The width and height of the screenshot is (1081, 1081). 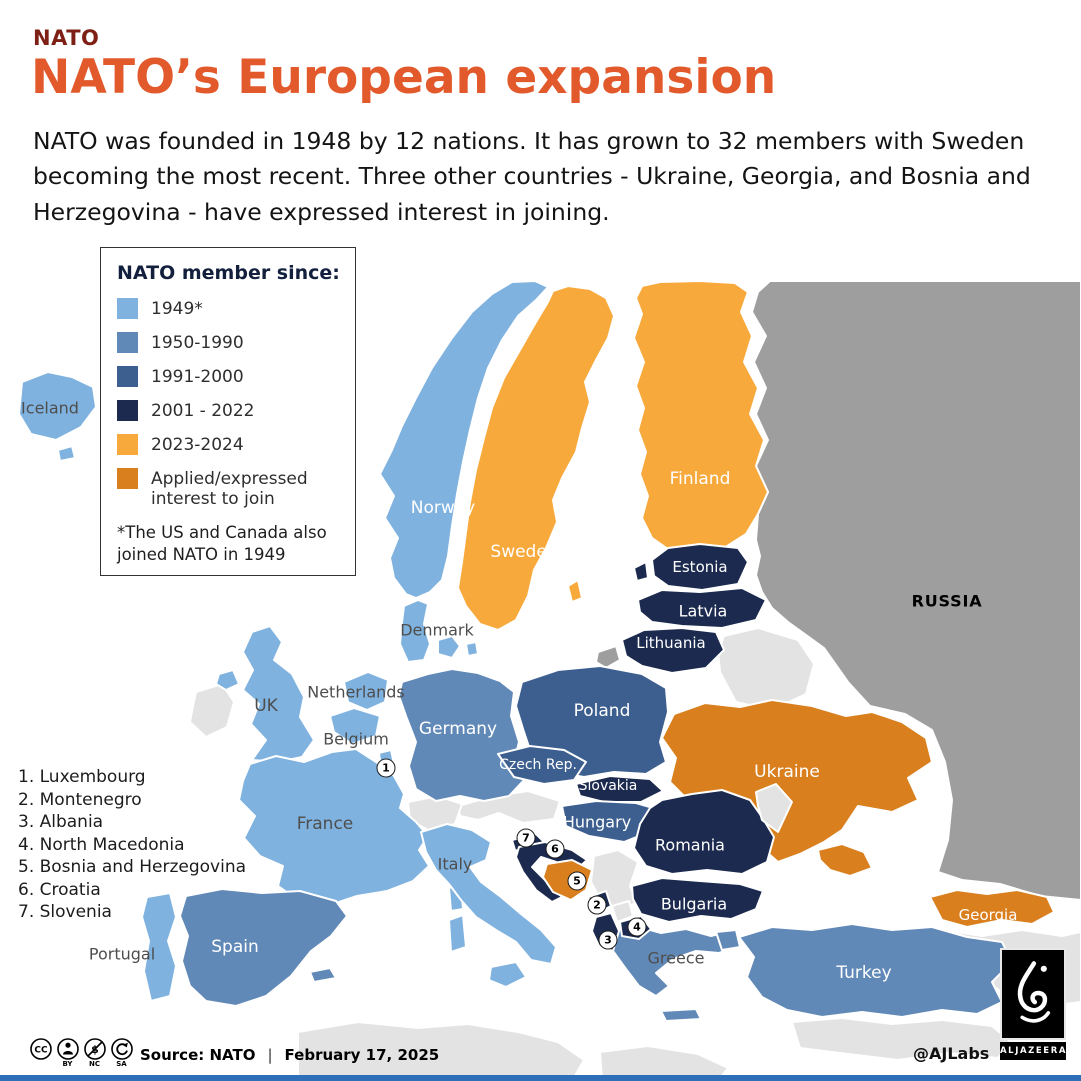 I want to click on map-label-germany: Germany, so click(x=458, y=729).